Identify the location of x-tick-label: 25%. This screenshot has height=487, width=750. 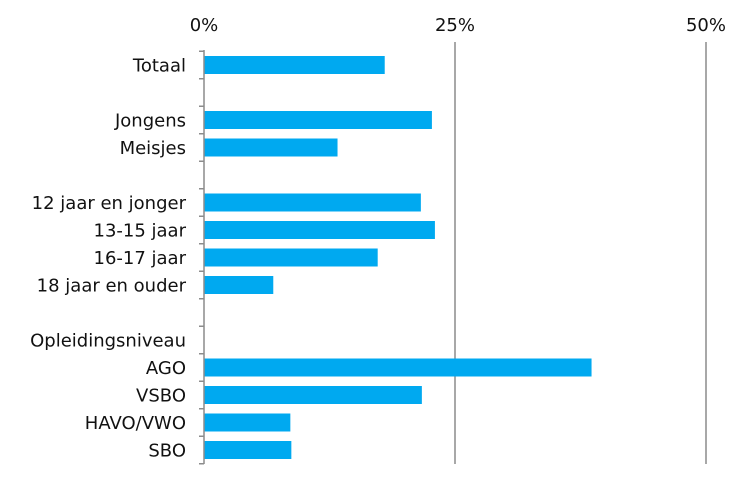
(455, 25).